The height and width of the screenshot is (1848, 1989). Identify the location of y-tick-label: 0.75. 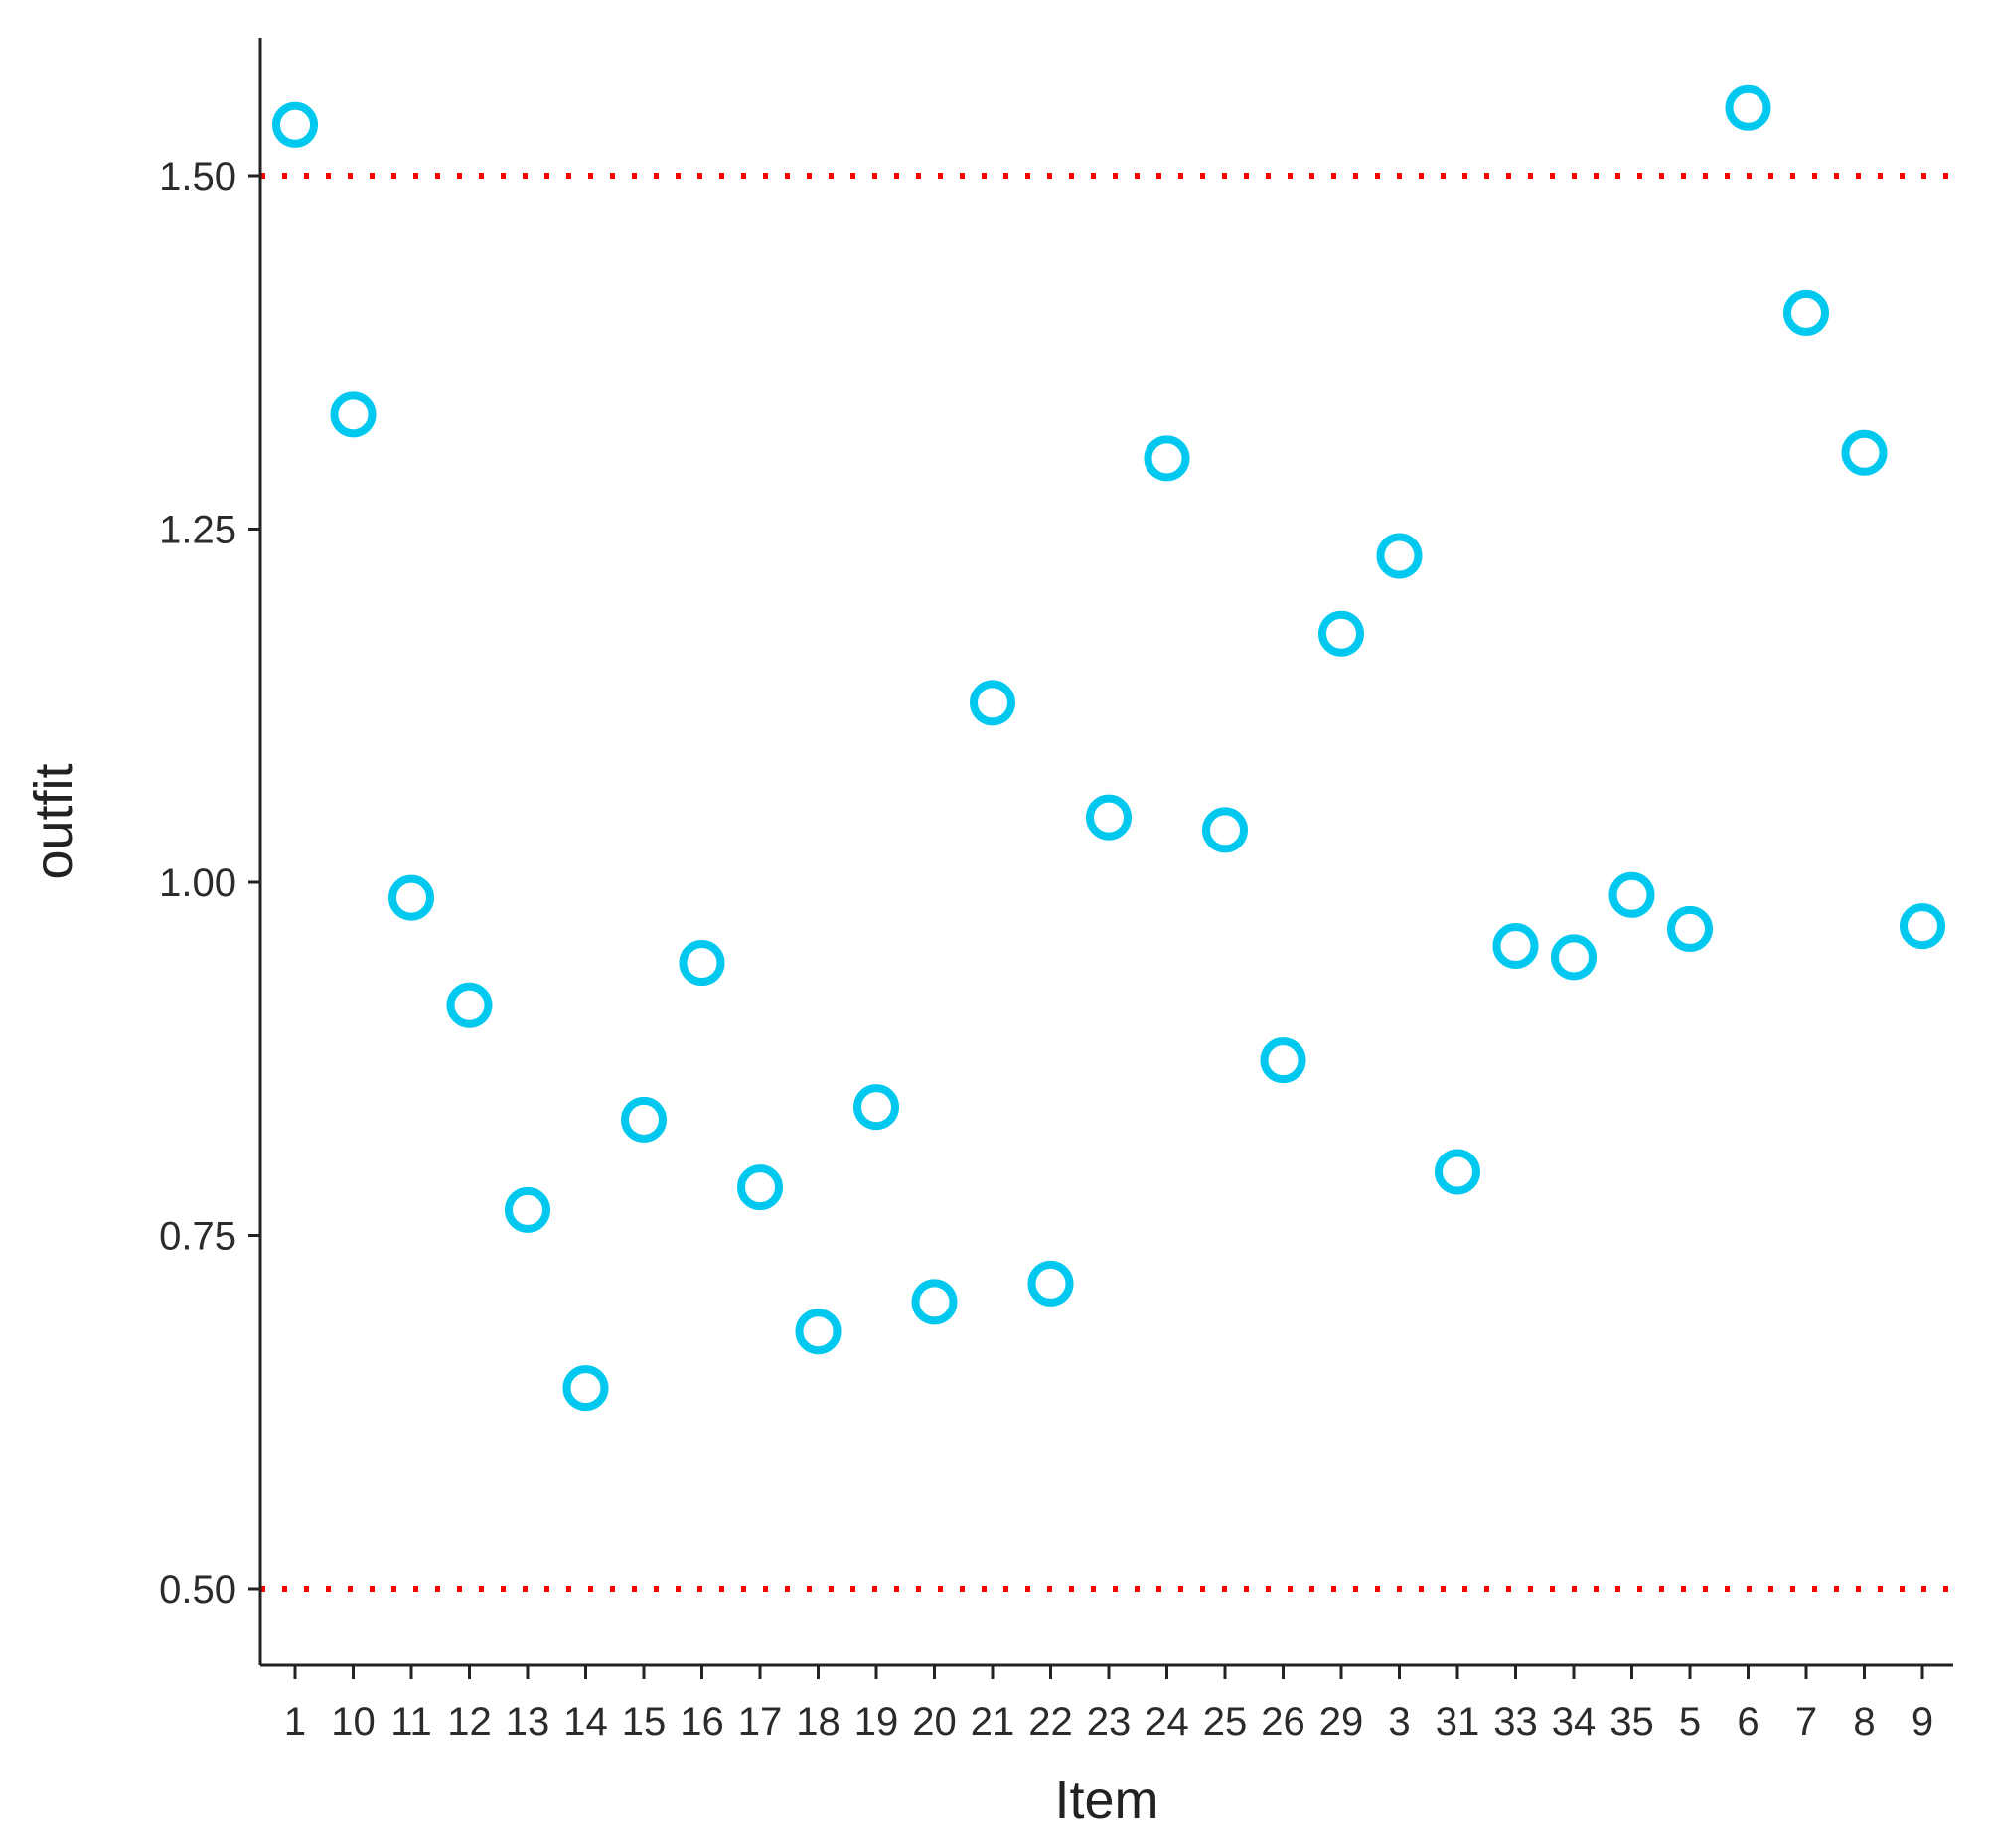
(197, 1237).